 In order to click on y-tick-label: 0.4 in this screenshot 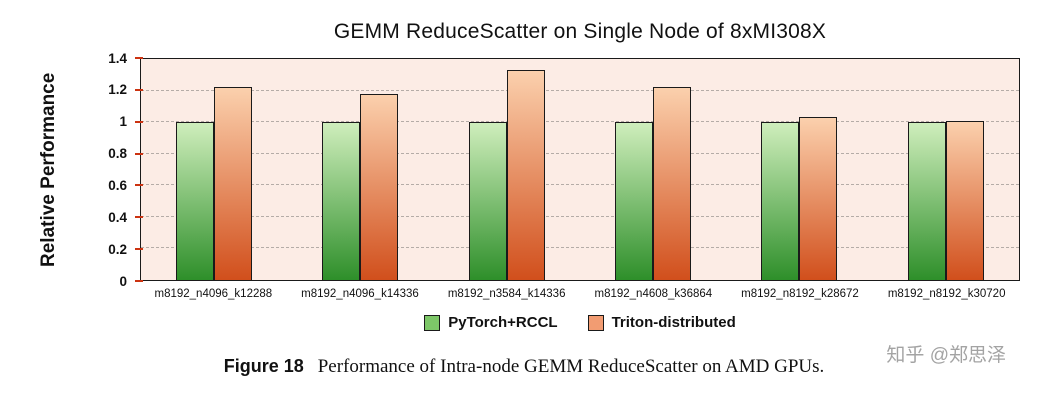, I will do `click(117, 217)`.